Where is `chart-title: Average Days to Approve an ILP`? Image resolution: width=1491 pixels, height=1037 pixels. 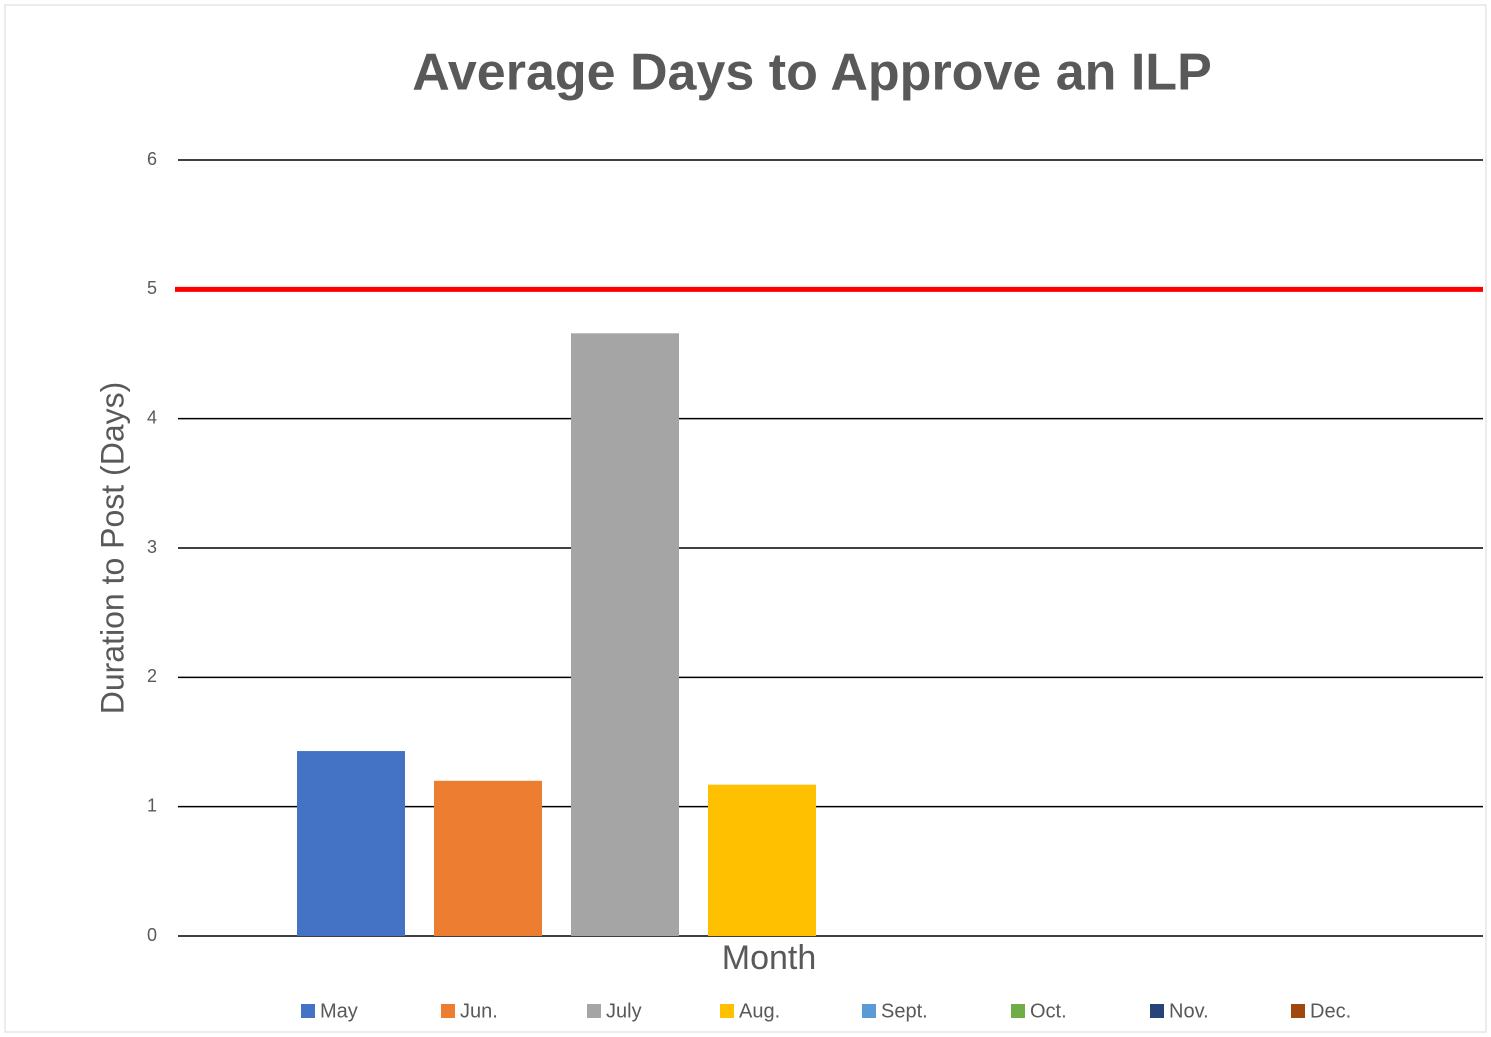 chart-title: Average Days to Approve an ILP is located at coordinates (812, 73).